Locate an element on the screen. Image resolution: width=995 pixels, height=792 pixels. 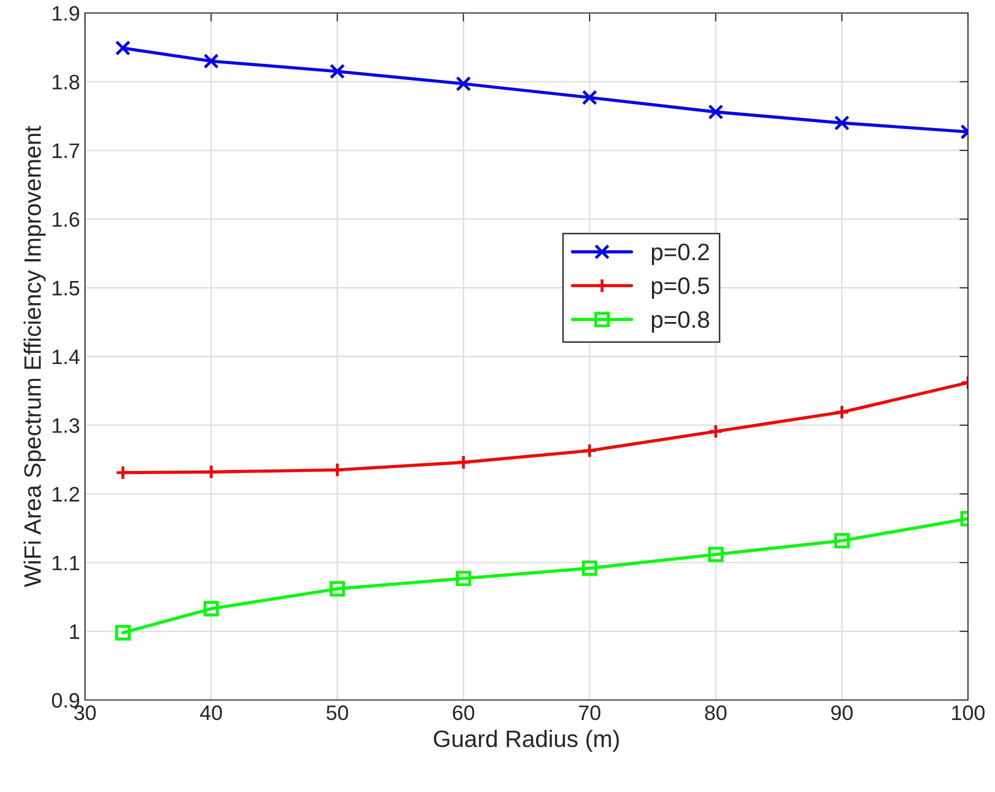
x-tick-label: 100 is located at coordinates (968, 712).